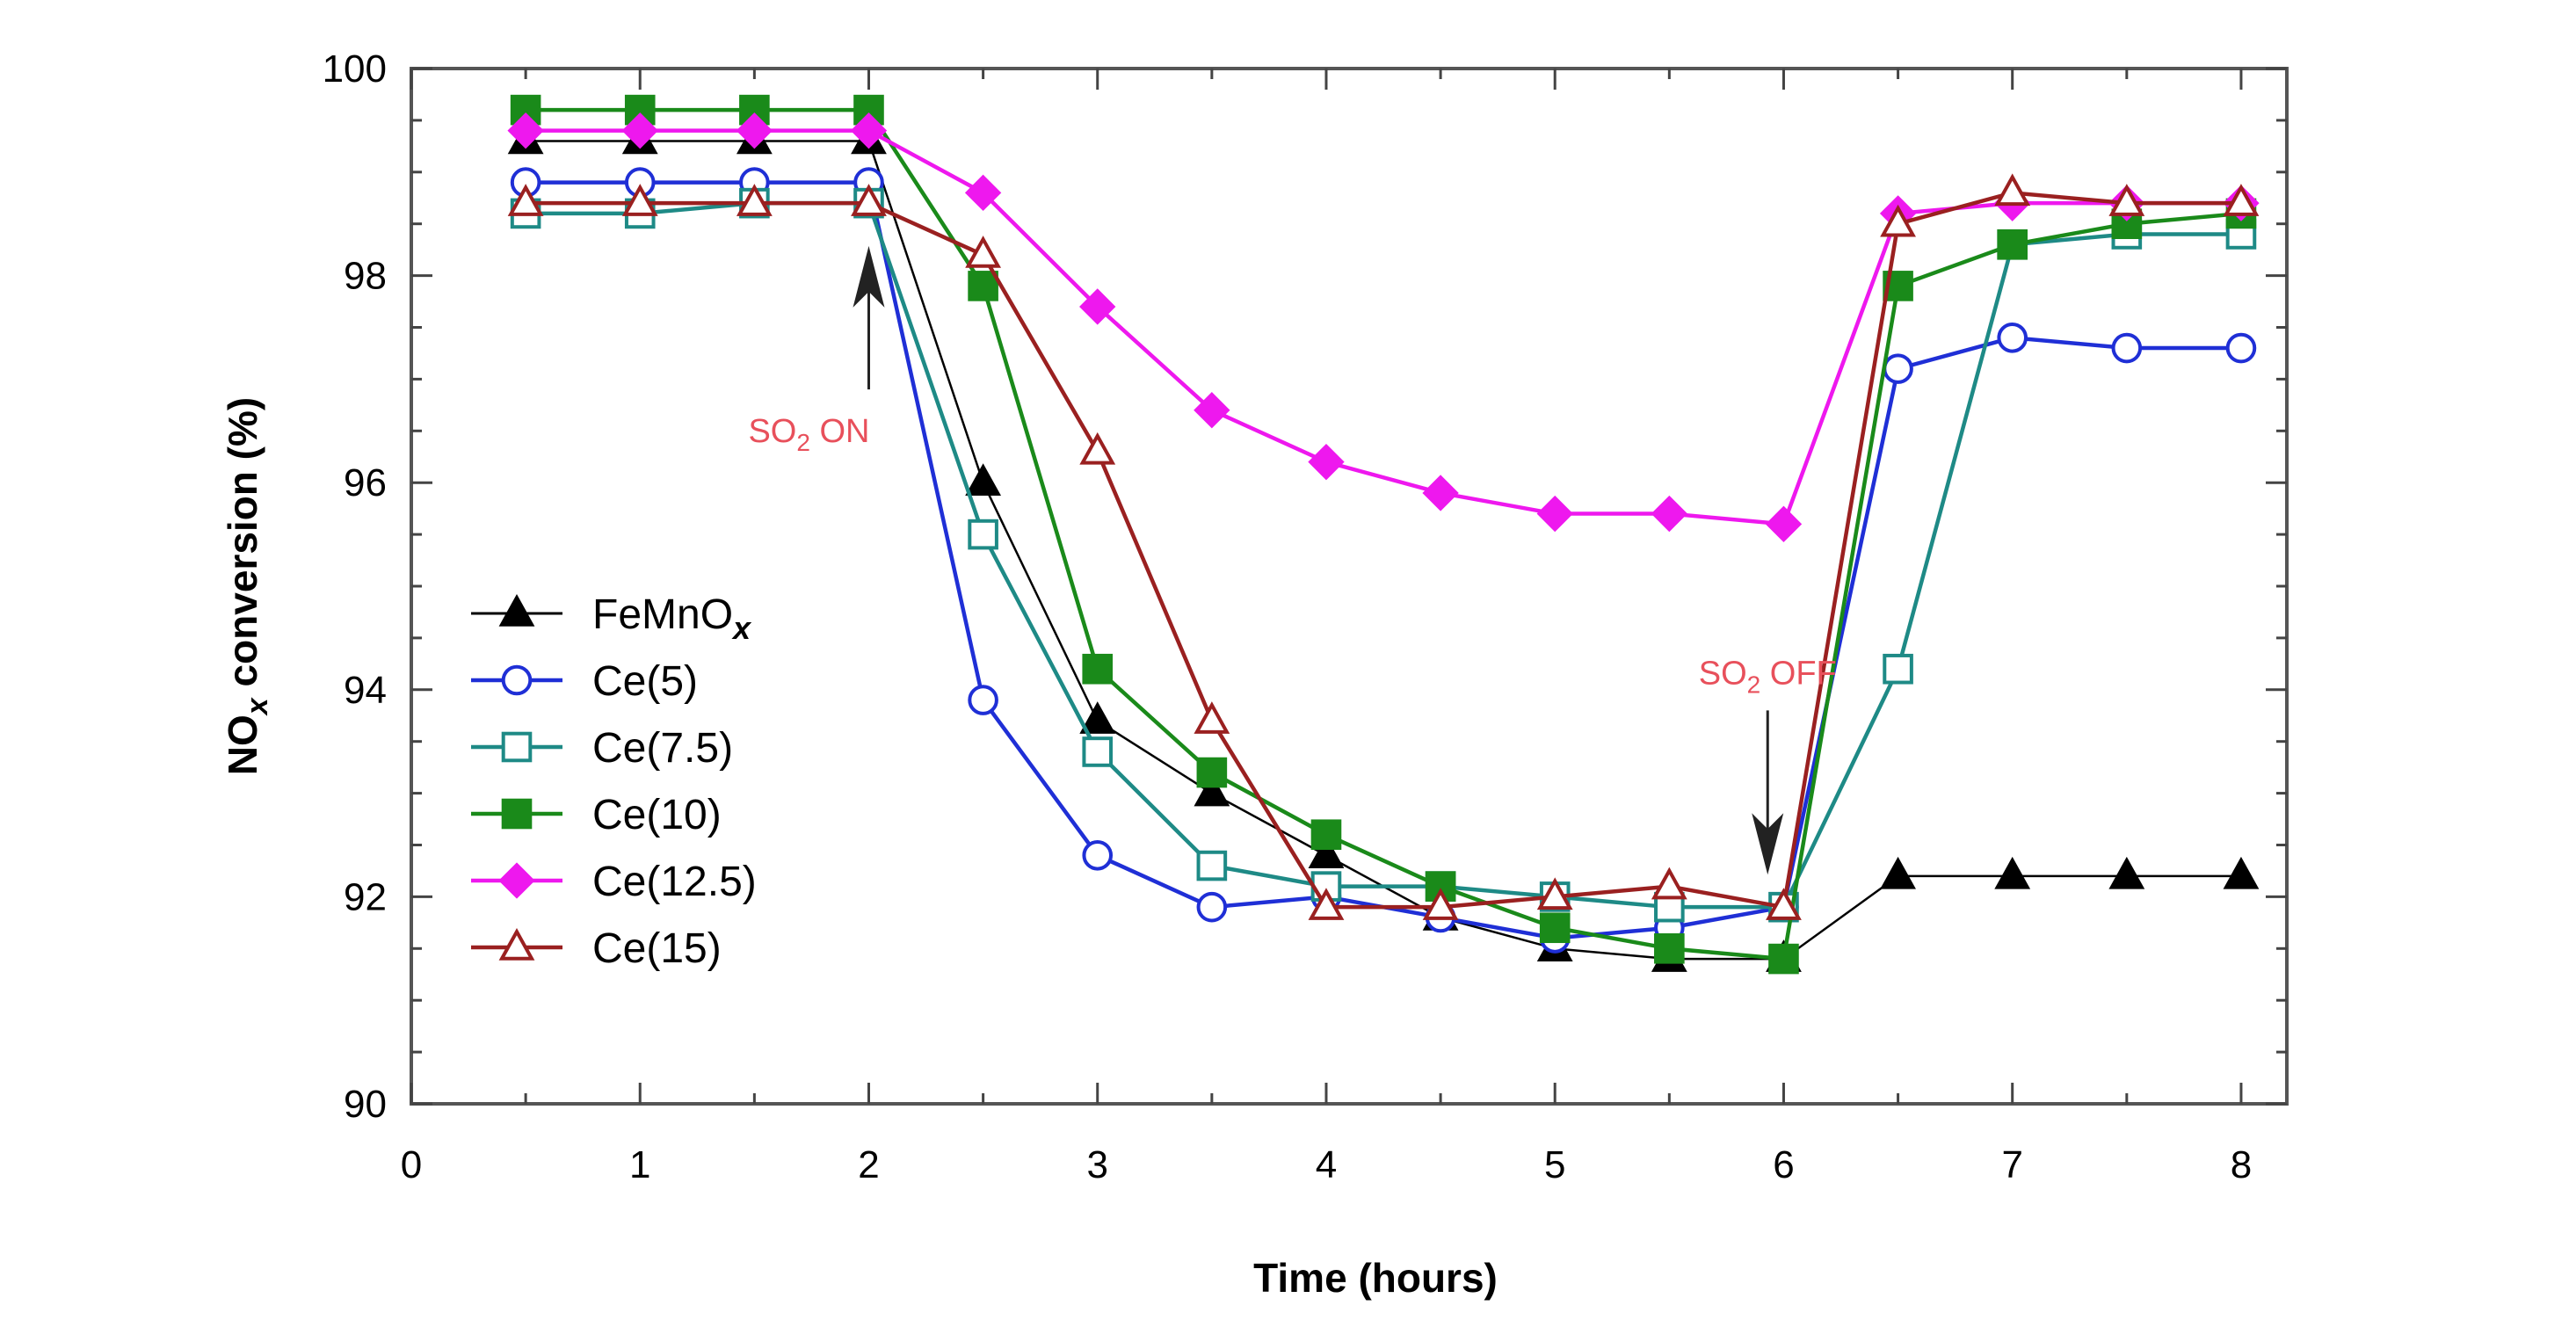  What do you see at coordinates (247, 586) in the screenshot?
I see `y-axis-title: NOx conversion (%)` at bounding box center [247, 586].